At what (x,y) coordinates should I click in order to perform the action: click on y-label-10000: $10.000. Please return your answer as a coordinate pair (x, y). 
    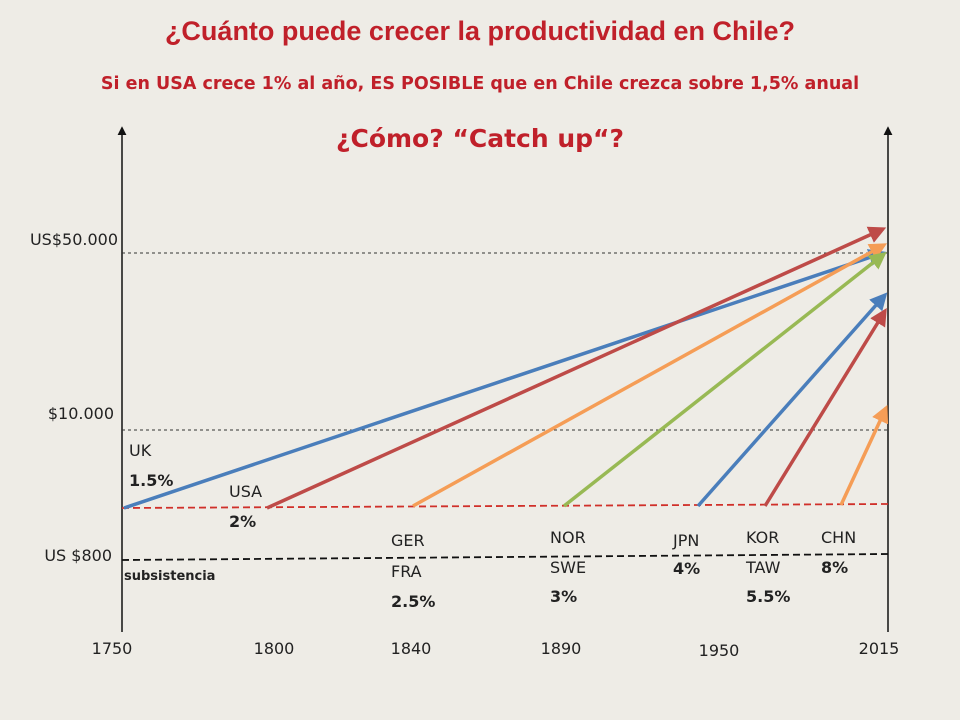
    Looking at the image, I should click on (81, 413).